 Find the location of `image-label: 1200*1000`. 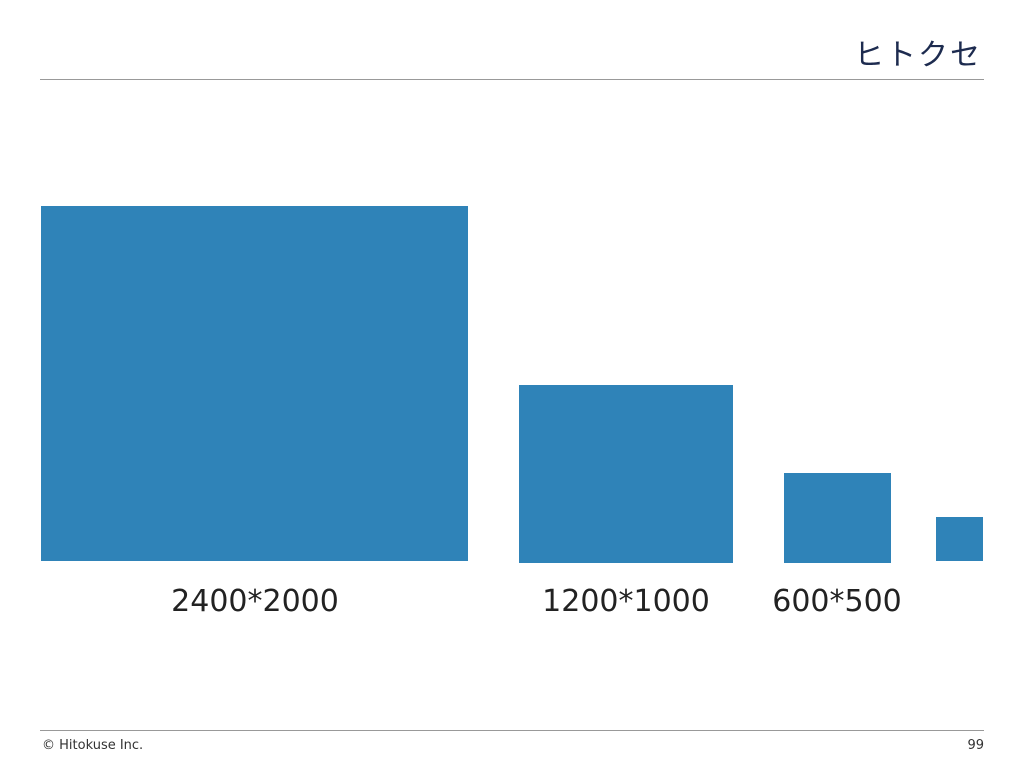

image-label: 1200*1000 is located at coordinates (626, 601).